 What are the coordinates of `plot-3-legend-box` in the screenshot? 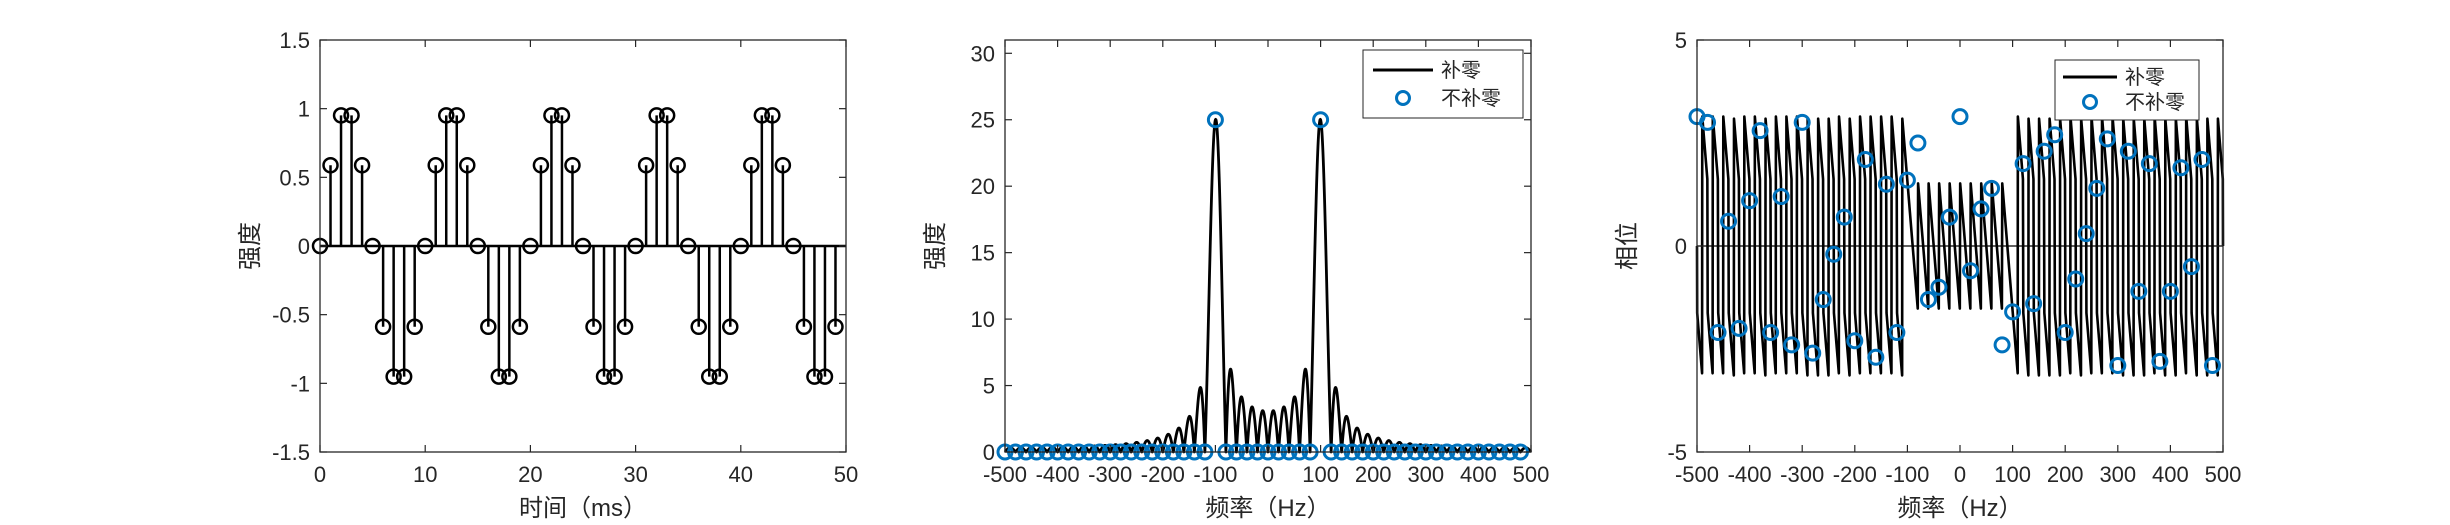 It's located at (2127, 90).